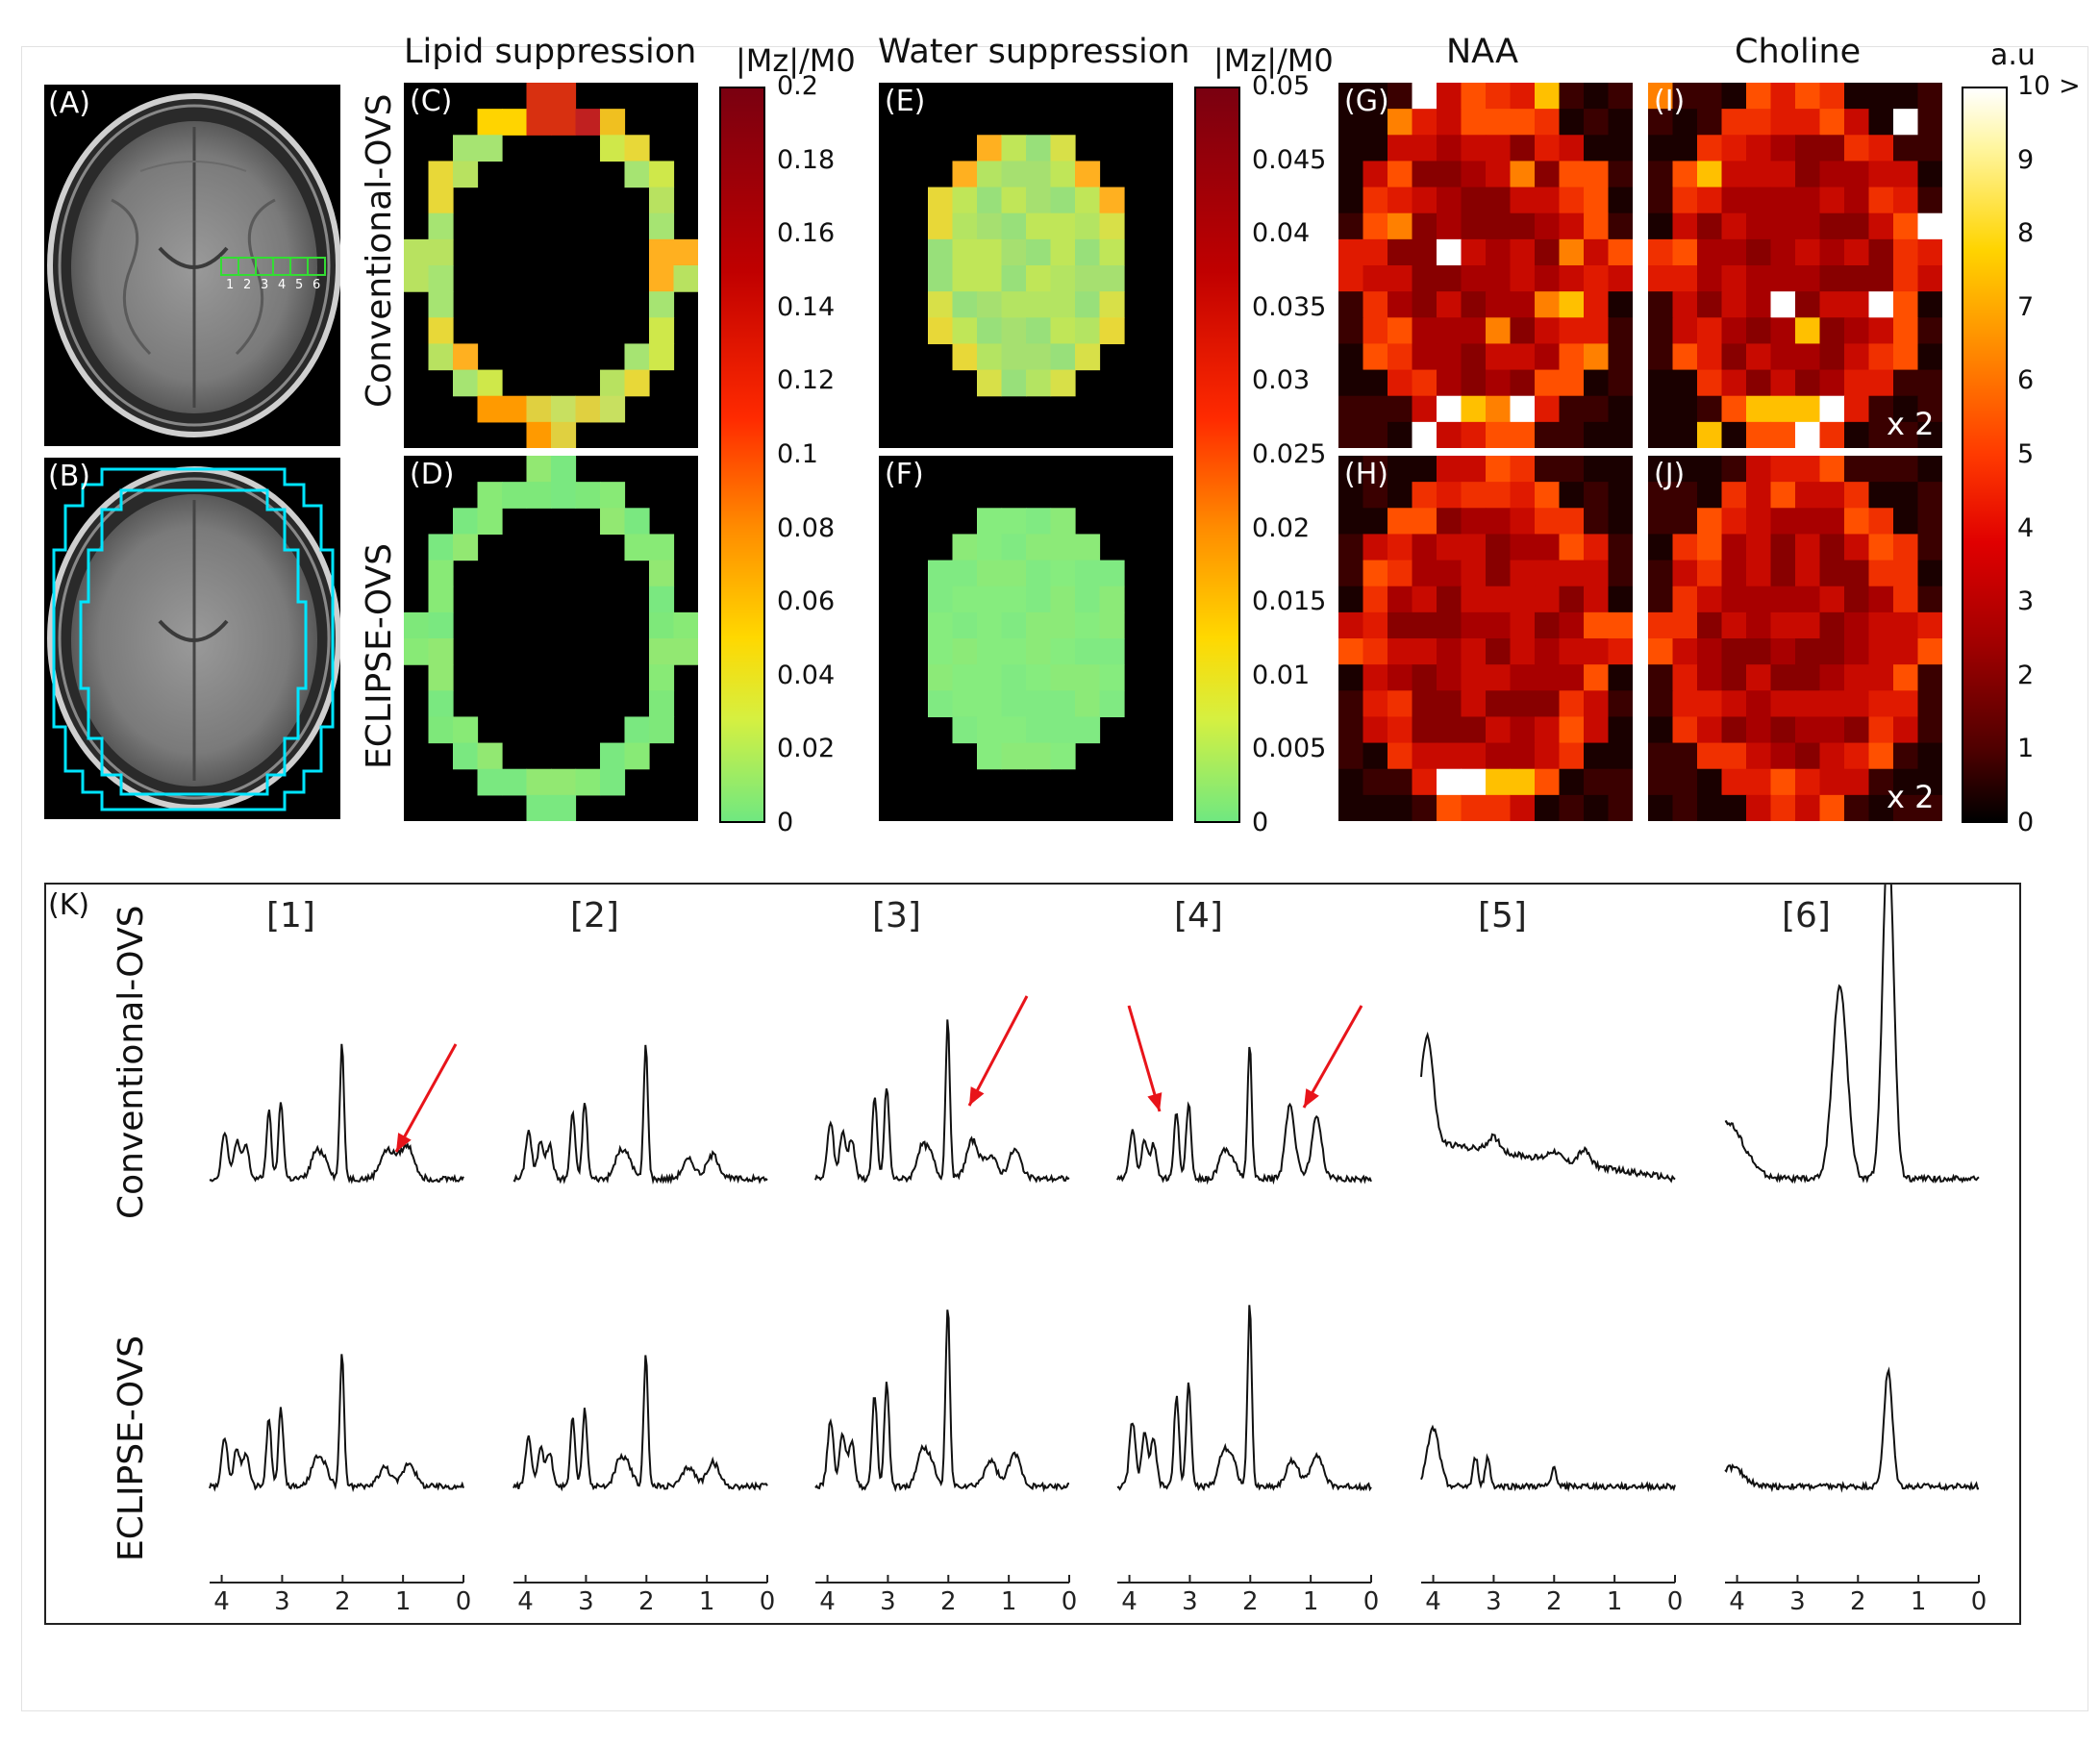 This screenshot has width=2100, height=1746. Describe the element at coordinates (525, 1602) in the screenshot. I see `spectrum-tick-label: 4` at that location.